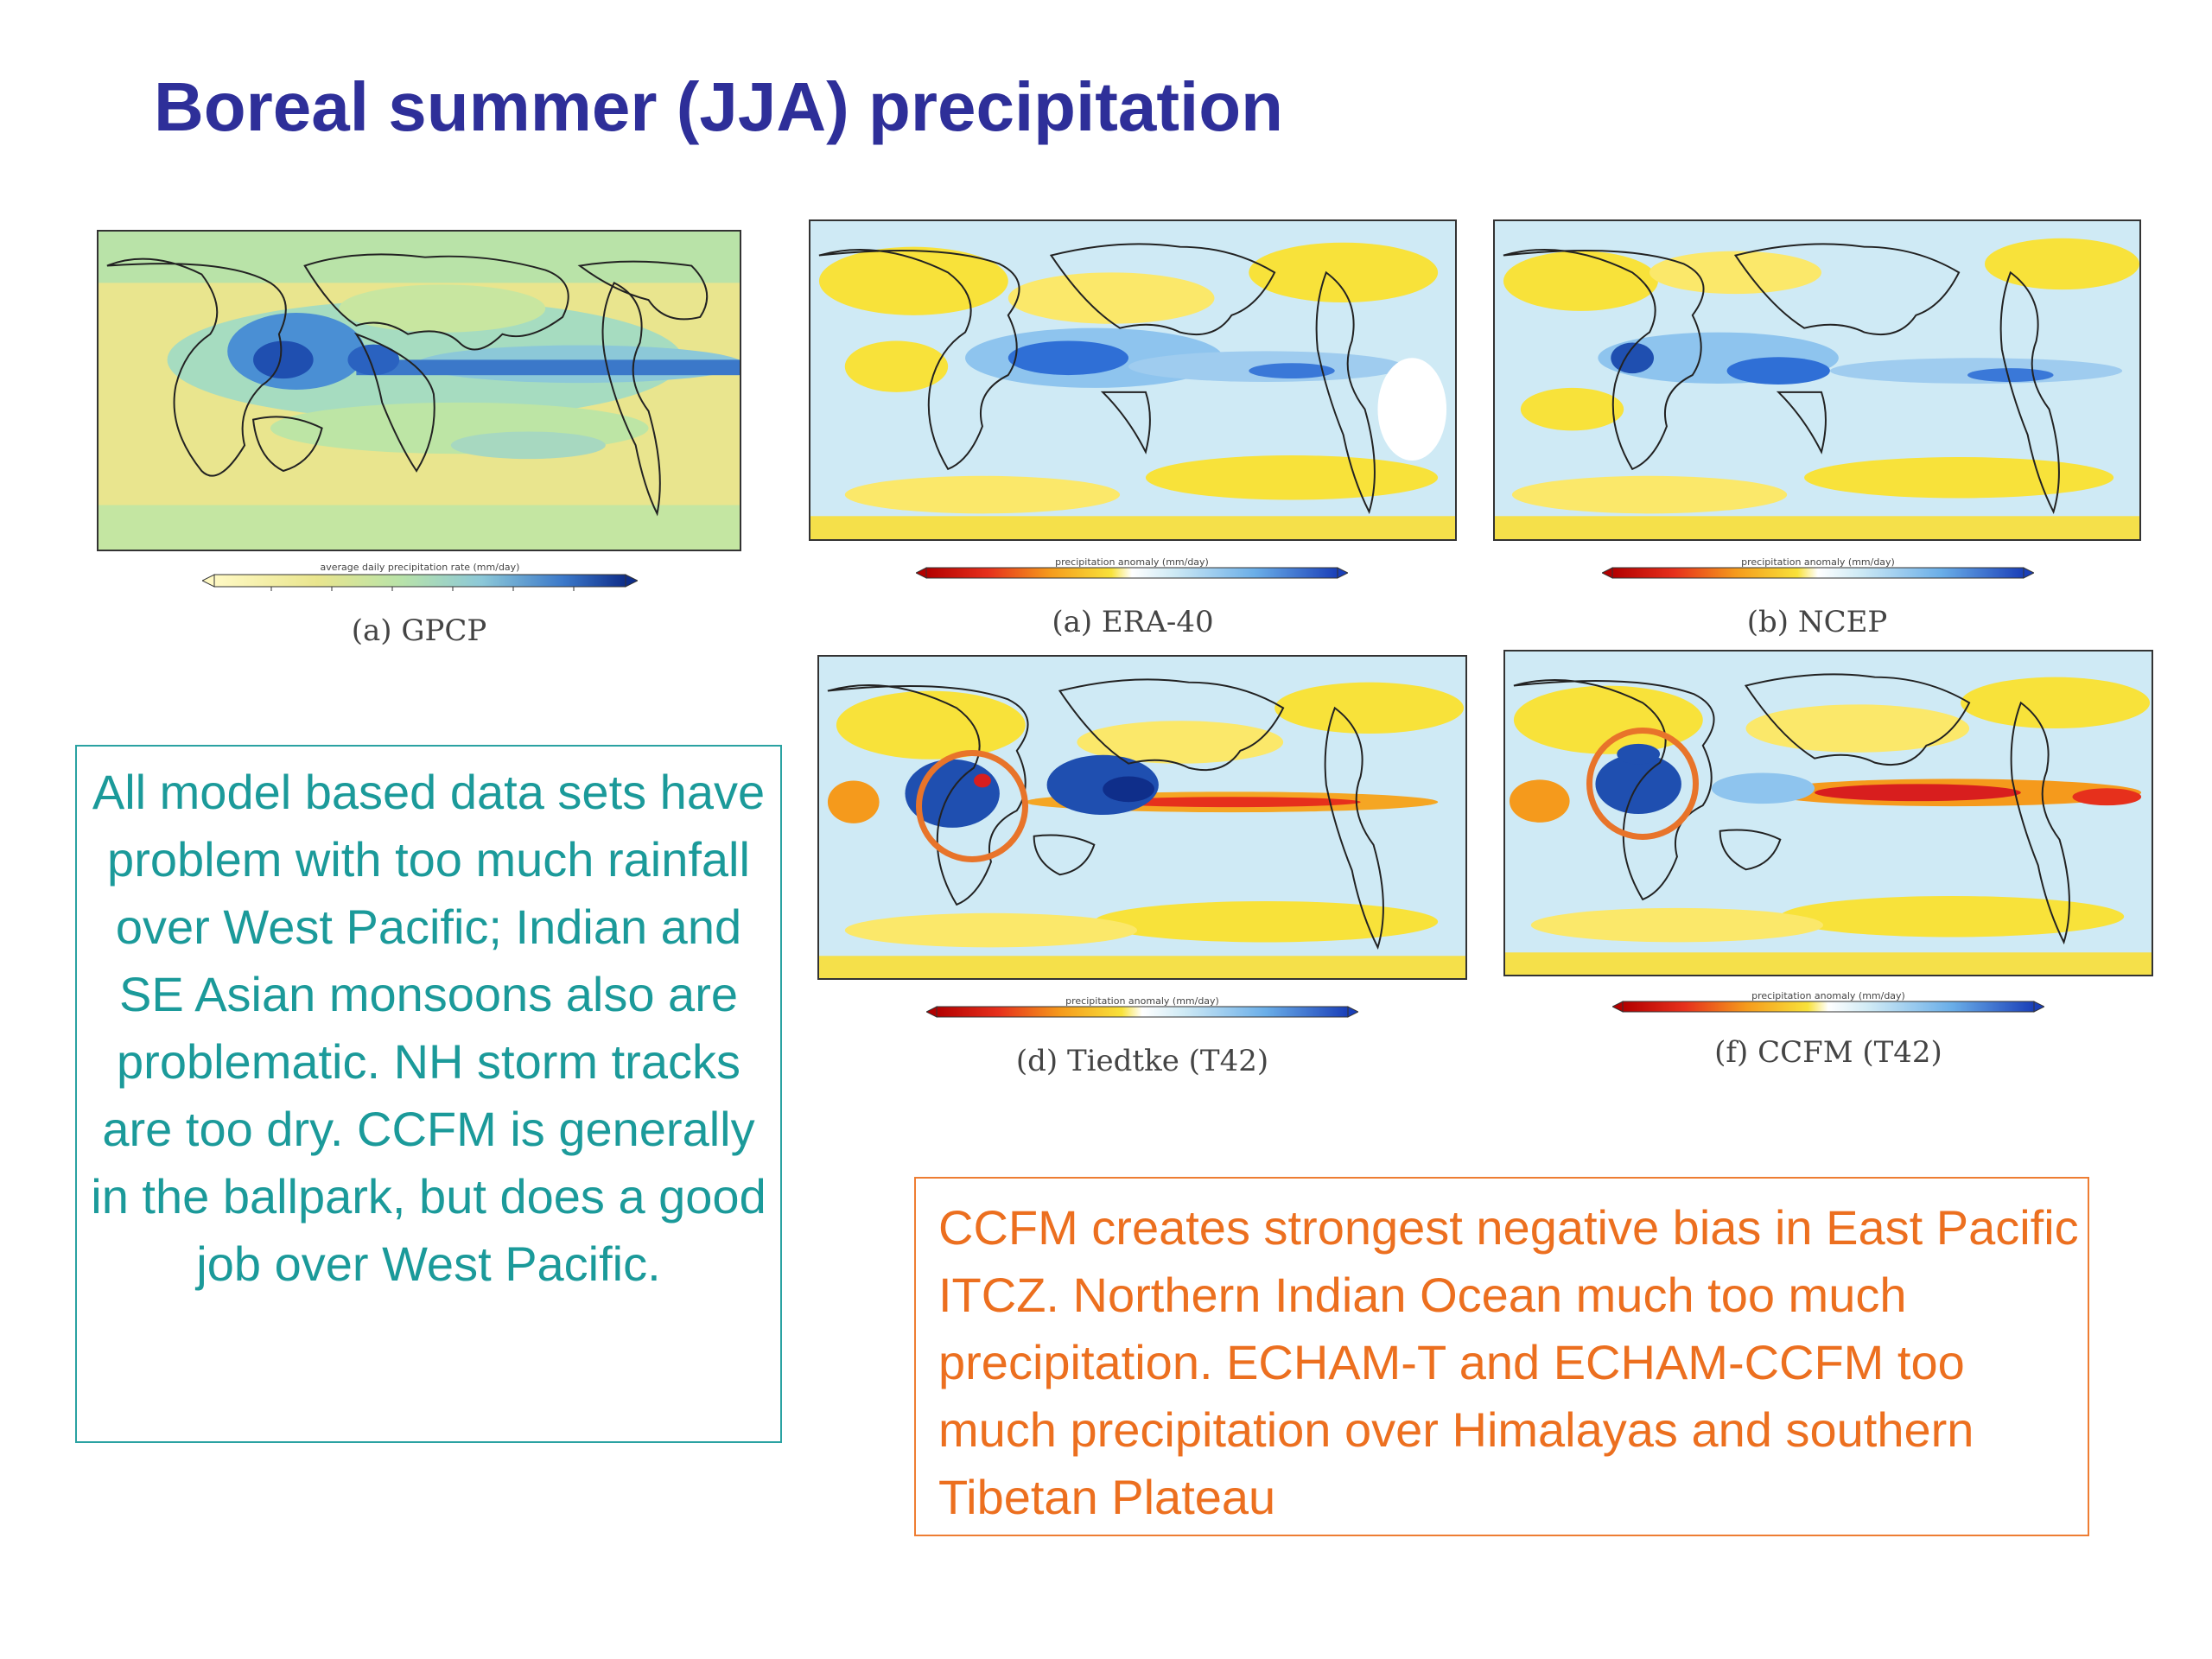 Image resolution: width=2212 pixels, height=1659 pixels. What do you see at coordinates (1133, 380) in the screenshot?
I see `era40-map` at bounding box center [1133, 380].